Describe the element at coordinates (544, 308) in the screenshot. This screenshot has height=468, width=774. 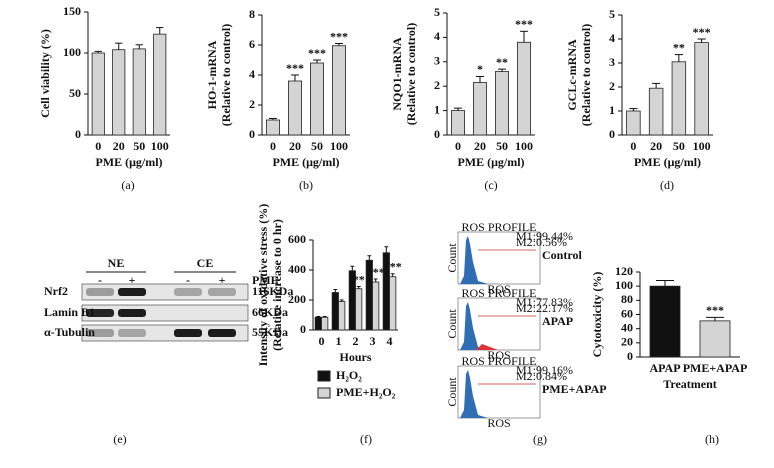
I see `flow-m2: M2:22.17%` at that location.